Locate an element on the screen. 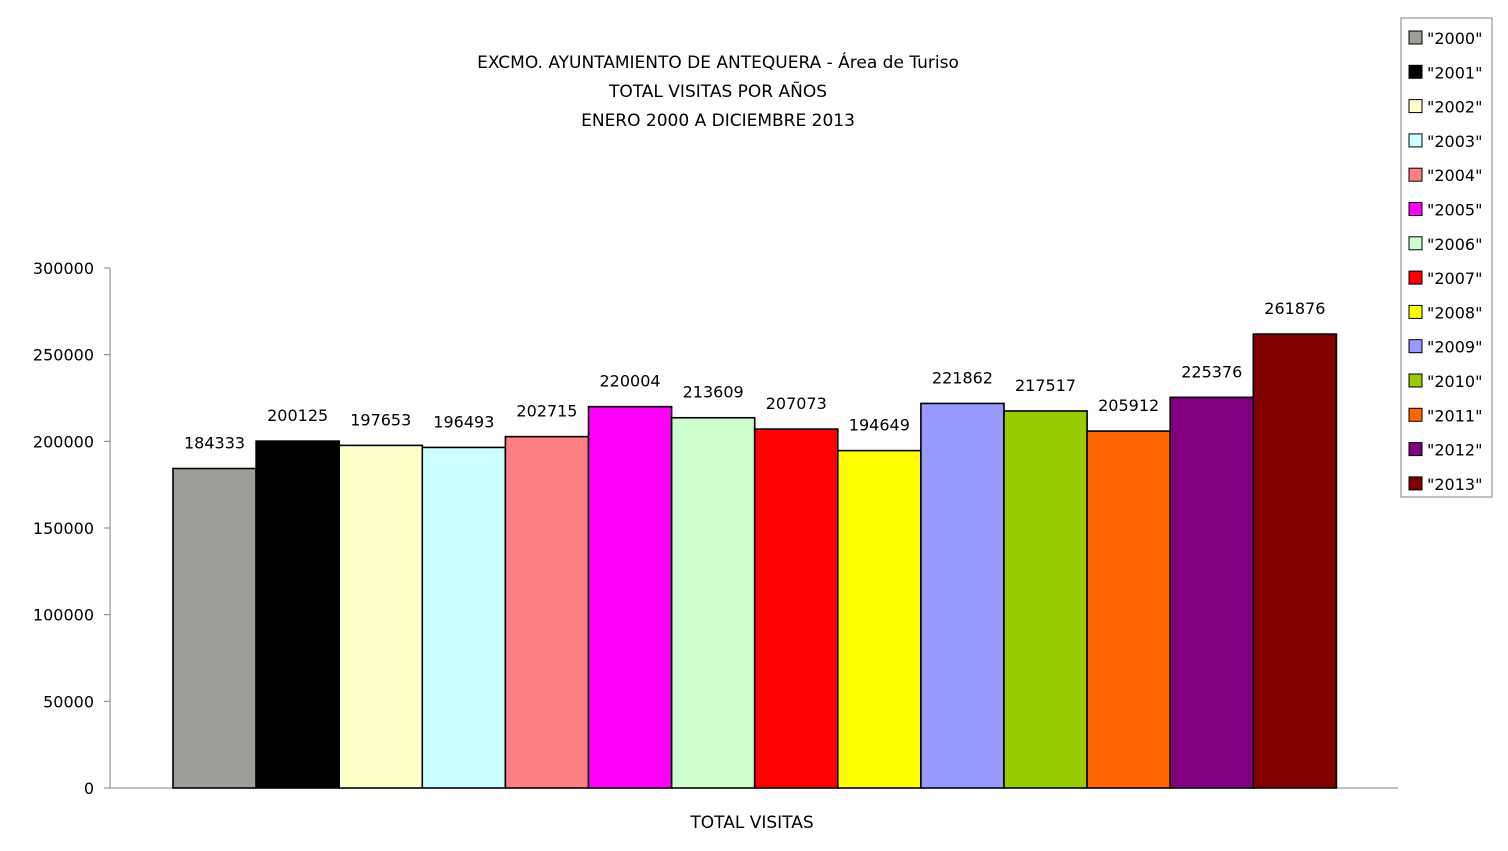 This screenshot has width=1508, height=851. legend-label: "2003" is located at coordinates (1454, 141).